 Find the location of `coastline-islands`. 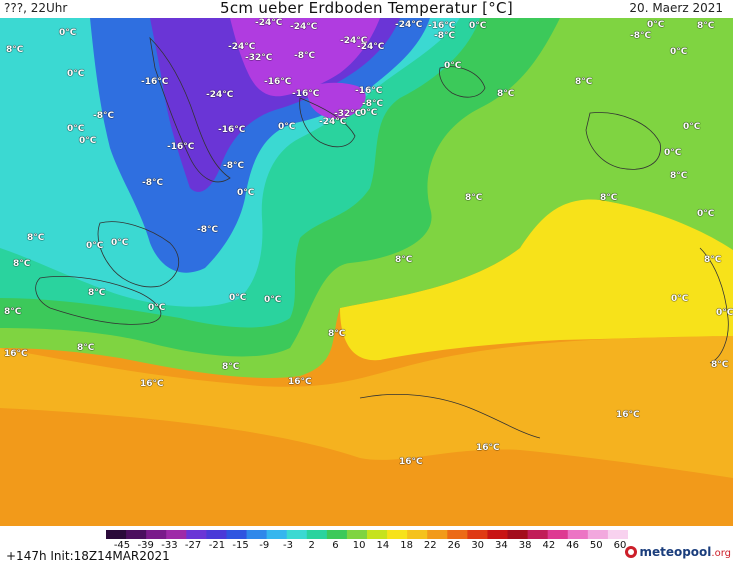

coastline-islands is located at coordinates (462, 82).